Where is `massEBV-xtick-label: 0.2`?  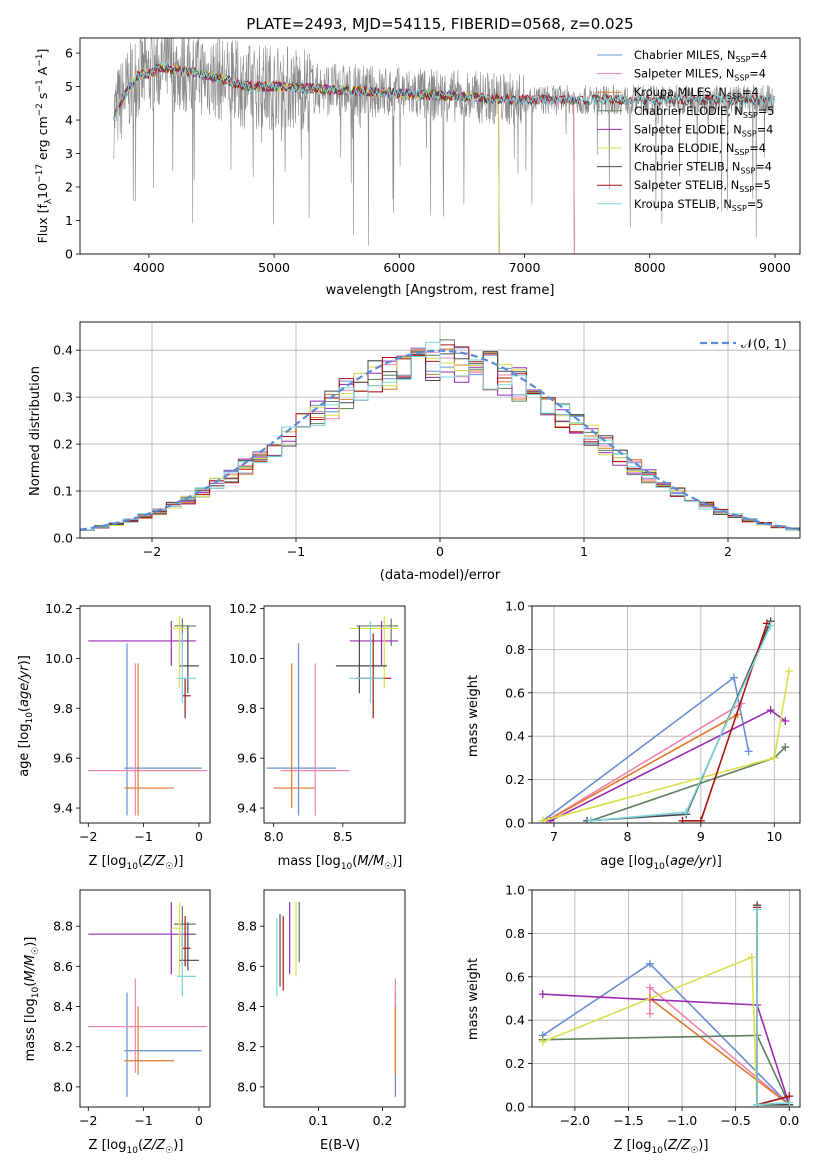 massEBV-xtick-label: 0.2 is located at coordinates (383, 1120).